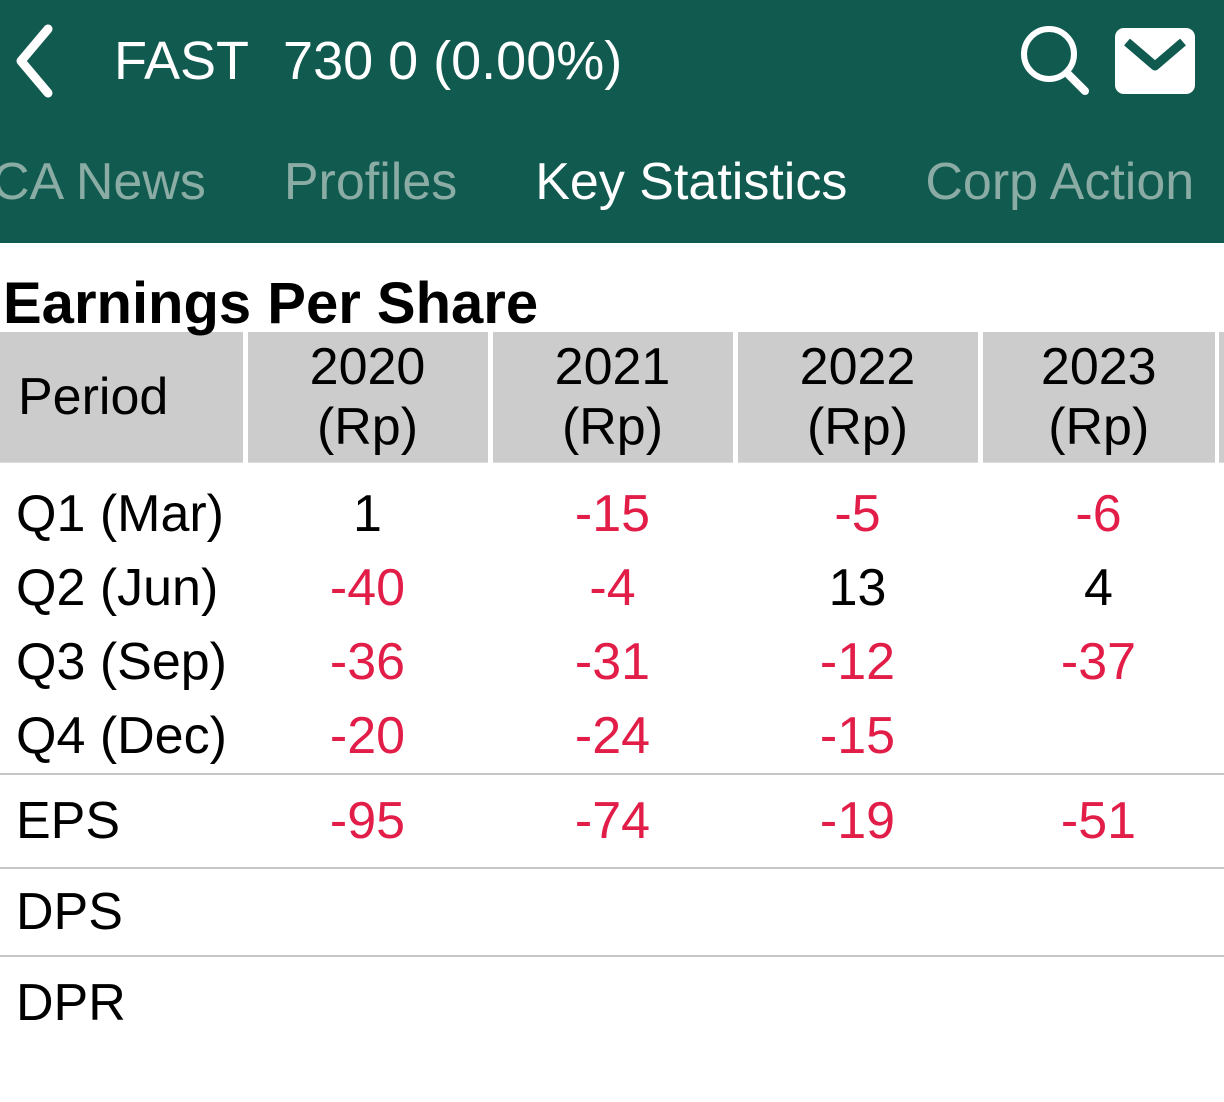  I want to click on column-year-label: 2021, so click(612, 367).